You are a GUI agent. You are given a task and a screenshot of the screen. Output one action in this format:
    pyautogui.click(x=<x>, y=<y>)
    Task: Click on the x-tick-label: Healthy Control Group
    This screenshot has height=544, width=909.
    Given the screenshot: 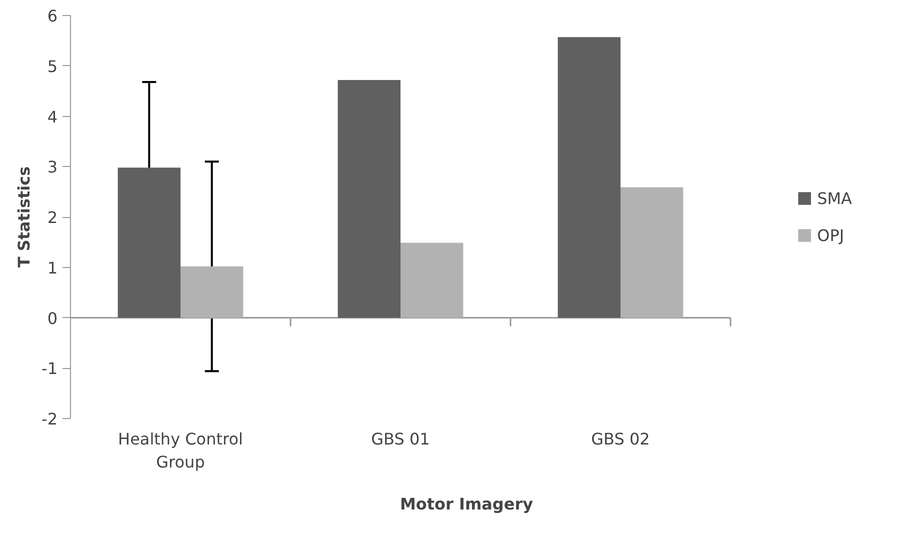 What is the action you would take?
    pyautogui.click(x=180, y=451)
    